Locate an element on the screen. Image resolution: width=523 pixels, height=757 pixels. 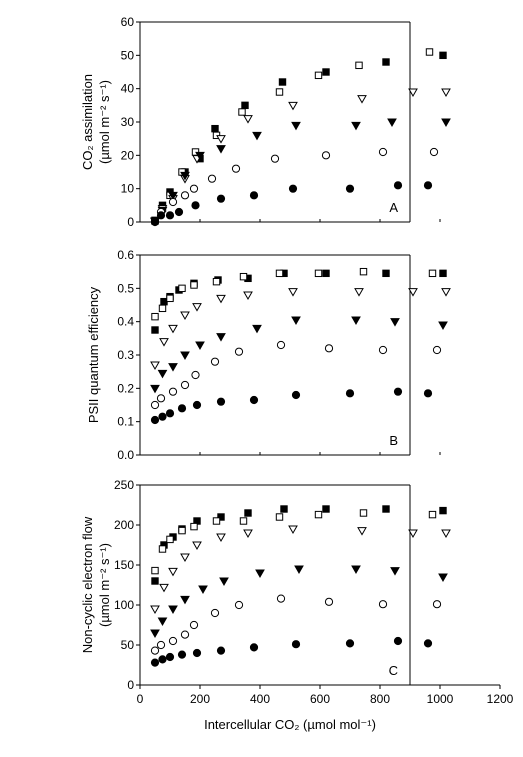
y-tick-label: 0 is located at coordinates (130, 222).